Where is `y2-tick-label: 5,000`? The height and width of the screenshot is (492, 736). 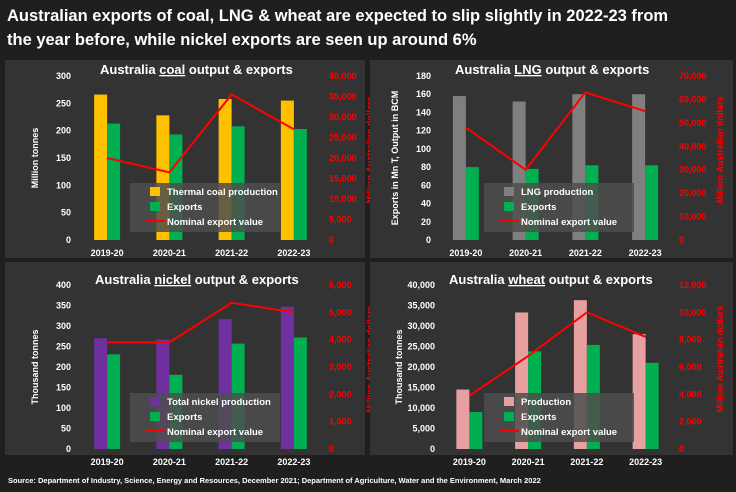
y2-tick-label: 5,000 is located at coordinates (340, 220).